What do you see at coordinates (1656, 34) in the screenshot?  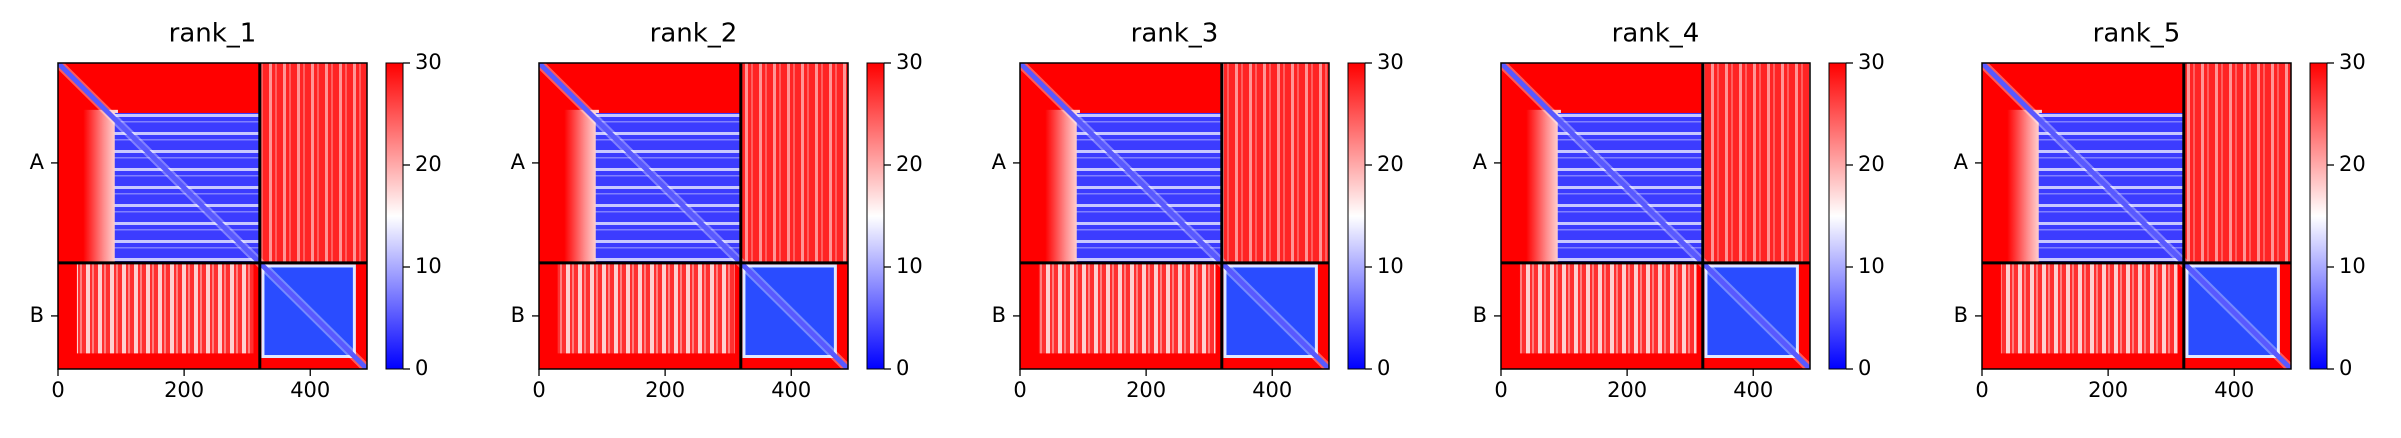 I see `panel-title: rank_4` at bounding box center [1656, 34].